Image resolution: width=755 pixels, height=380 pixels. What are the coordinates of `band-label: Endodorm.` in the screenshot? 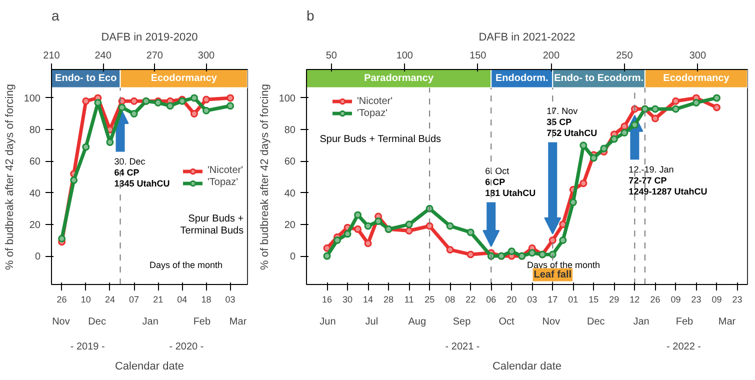 It's located at (521, 78).